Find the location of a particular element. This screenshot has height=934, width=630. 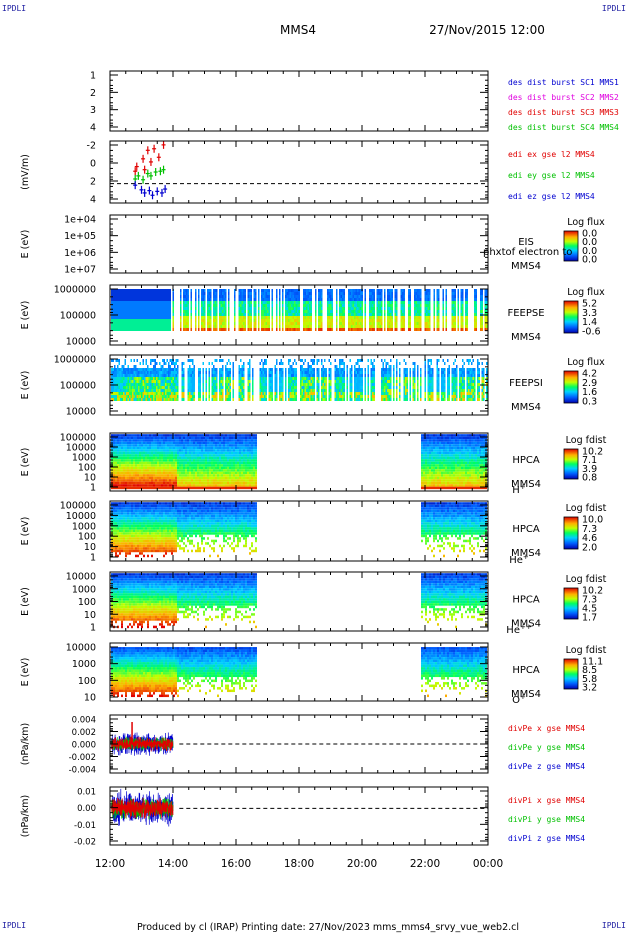

panel-hpca-o-colorbar is located at coordinates (571, 674).